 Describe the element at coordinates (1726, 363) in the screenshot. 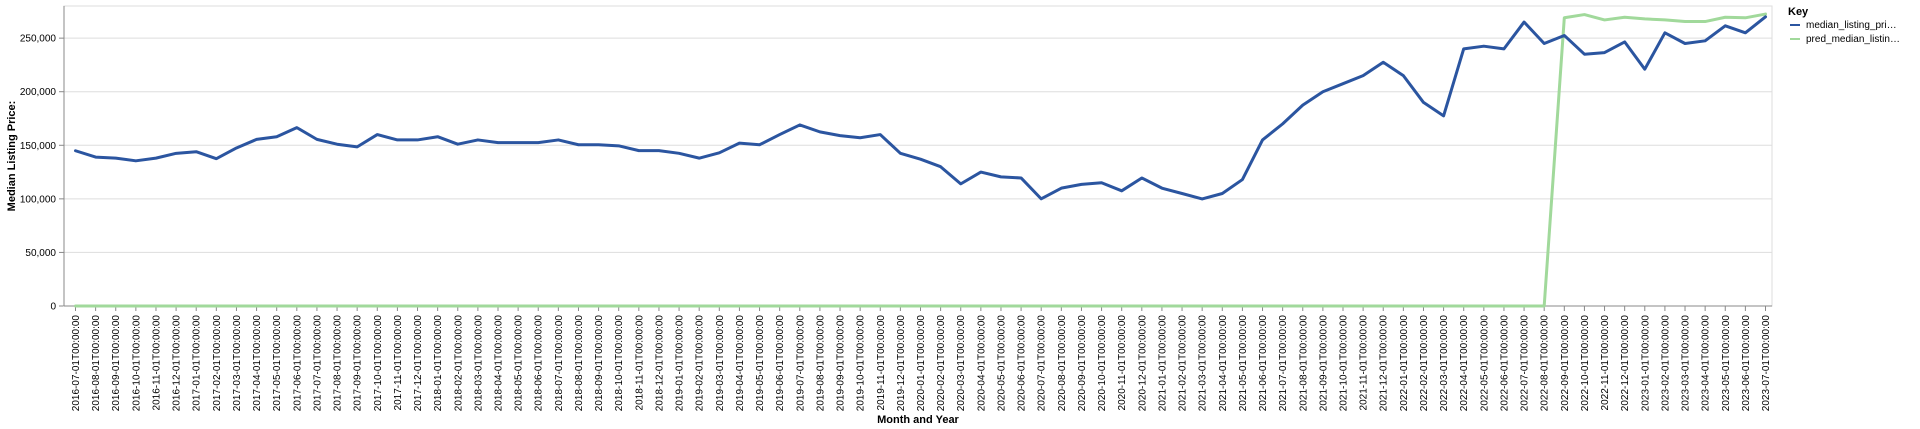

I see `x-tick-label: 2023-05-01T00:00:00` at that location.